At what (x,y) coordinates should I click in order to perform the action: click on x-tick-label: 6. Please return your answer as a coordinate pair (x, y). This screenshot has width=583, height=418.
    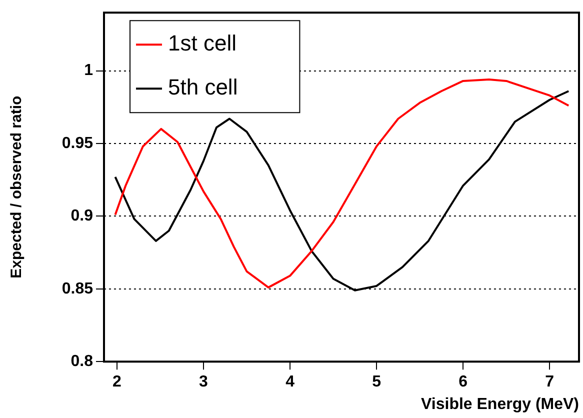
    Looking at the image, I should click on (463, 382).